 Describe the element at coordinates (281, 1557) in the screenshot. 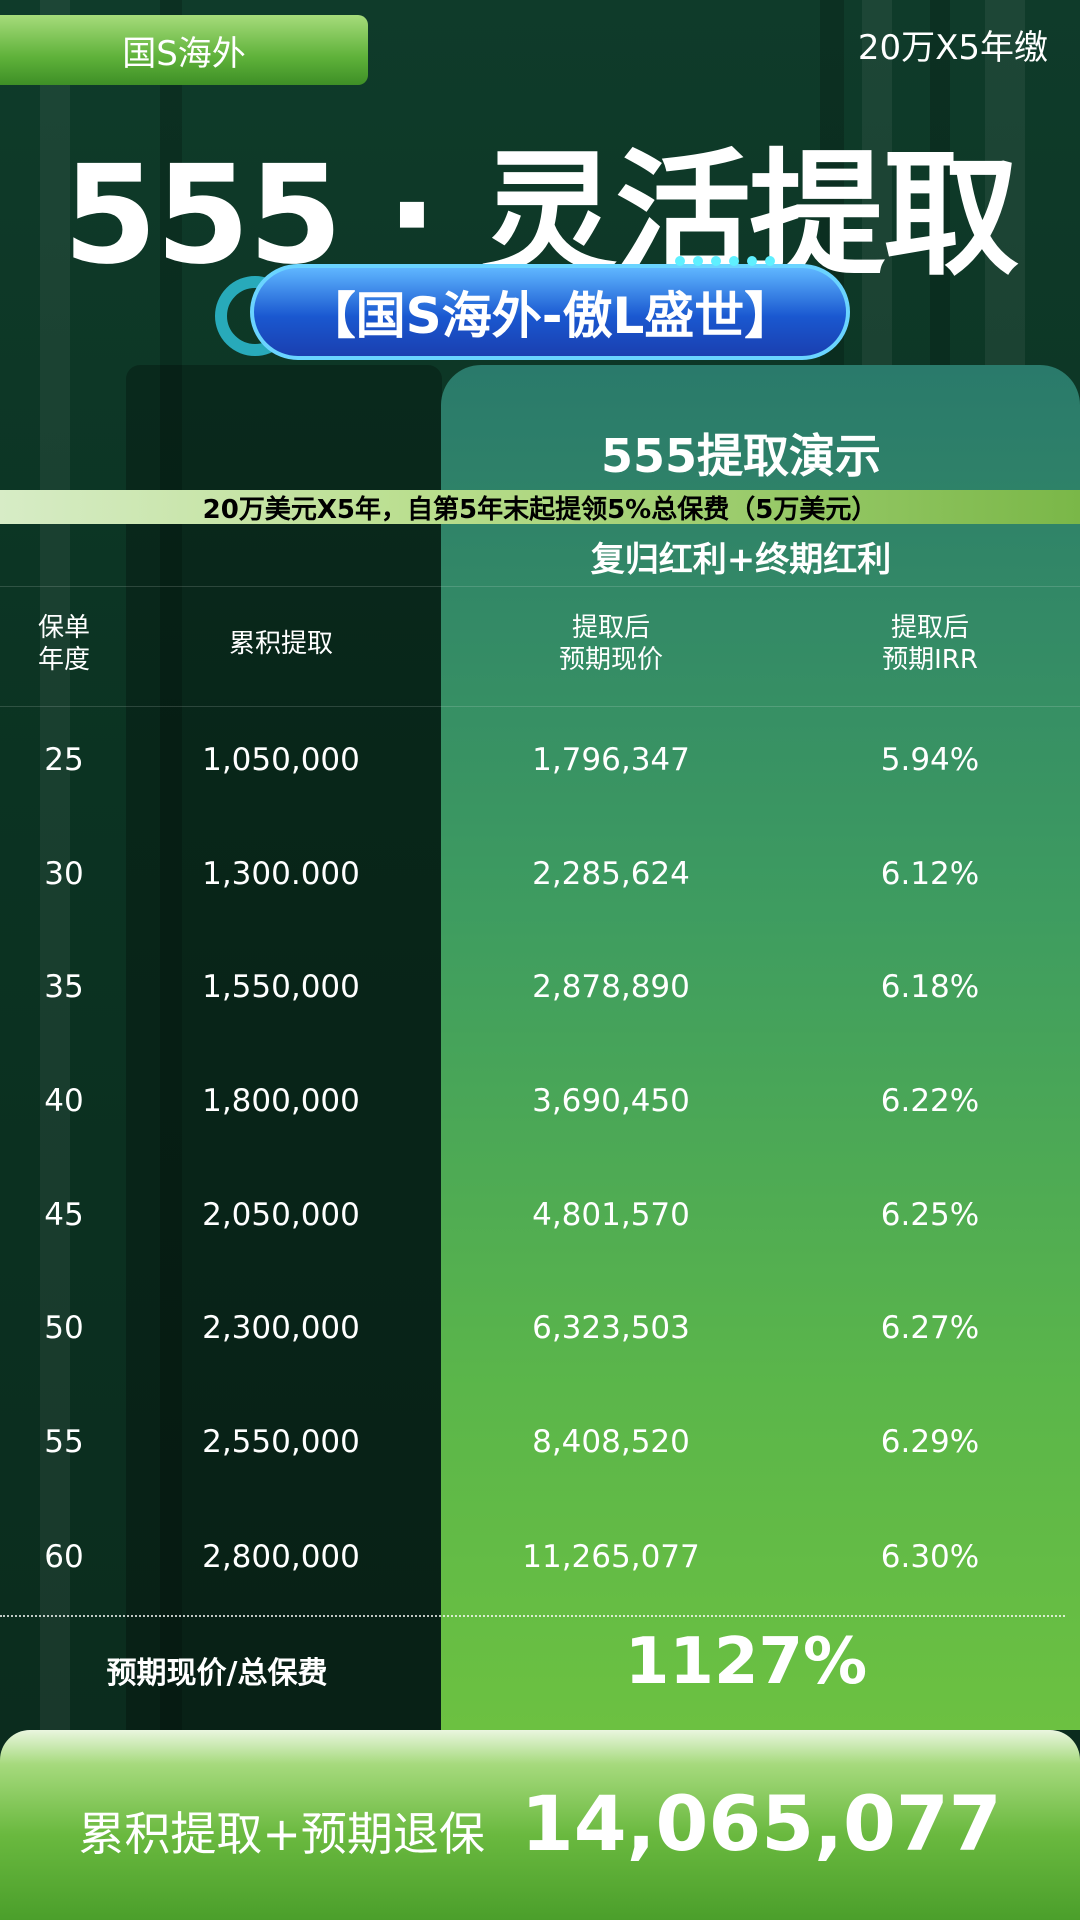

I see `cell-withdraw: 2,800,000` at that location.